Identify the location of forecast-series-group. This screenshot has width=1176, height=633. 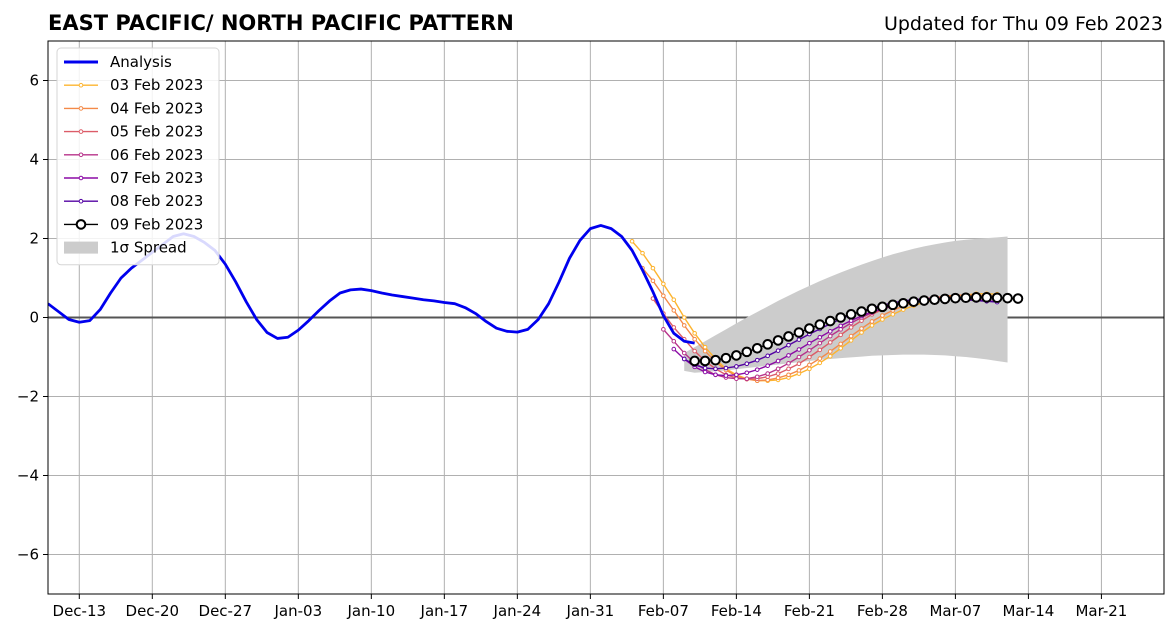
(814, 311).